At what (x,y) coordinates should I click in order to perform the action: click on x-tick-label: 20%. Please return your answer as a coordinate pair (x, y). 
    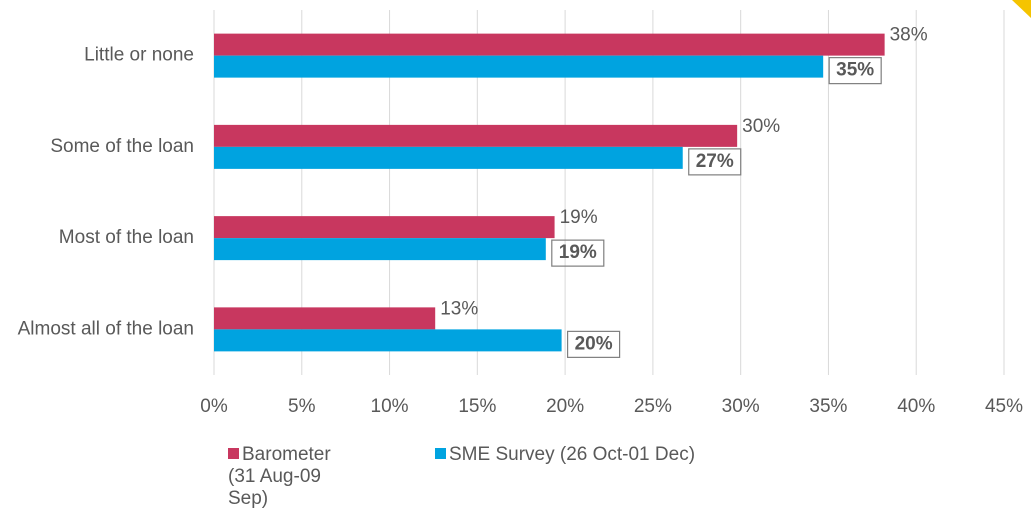
    Looking at the image, I should click on (565, 406).